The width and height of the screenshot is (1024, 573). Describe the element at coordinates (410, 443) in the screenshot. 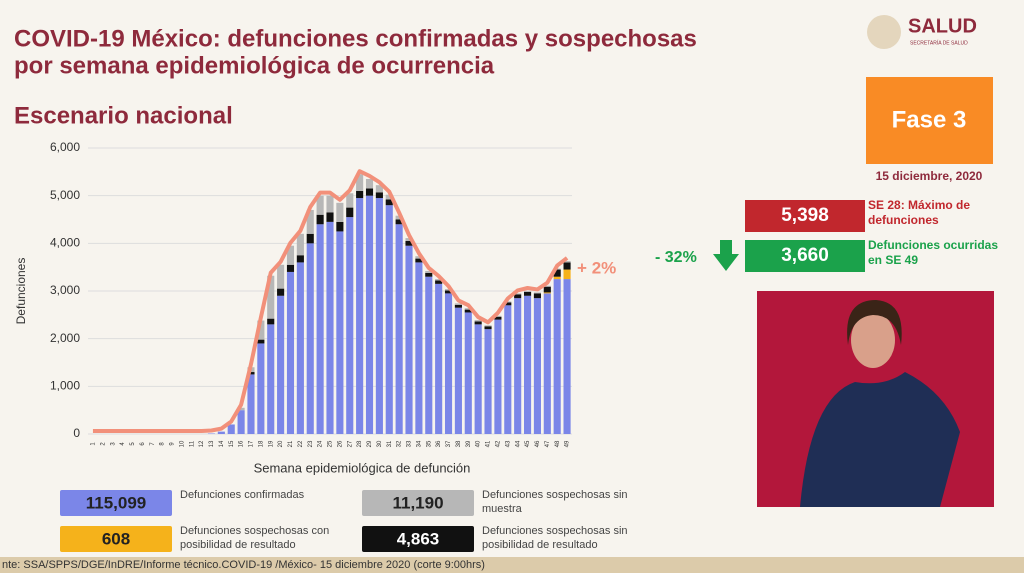

I see `x-tick-label: 33` at that location.